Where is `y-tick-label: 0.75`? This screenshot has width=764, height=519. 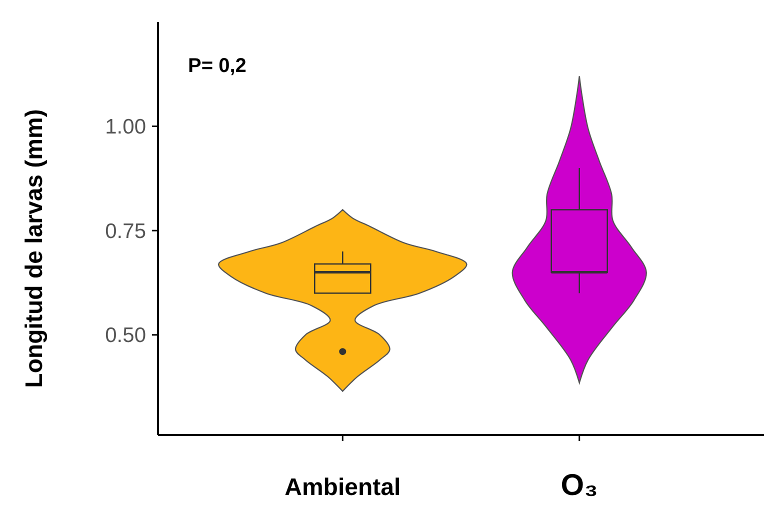
y-tick-label: 0.75 is located at coordinates (125, 231).